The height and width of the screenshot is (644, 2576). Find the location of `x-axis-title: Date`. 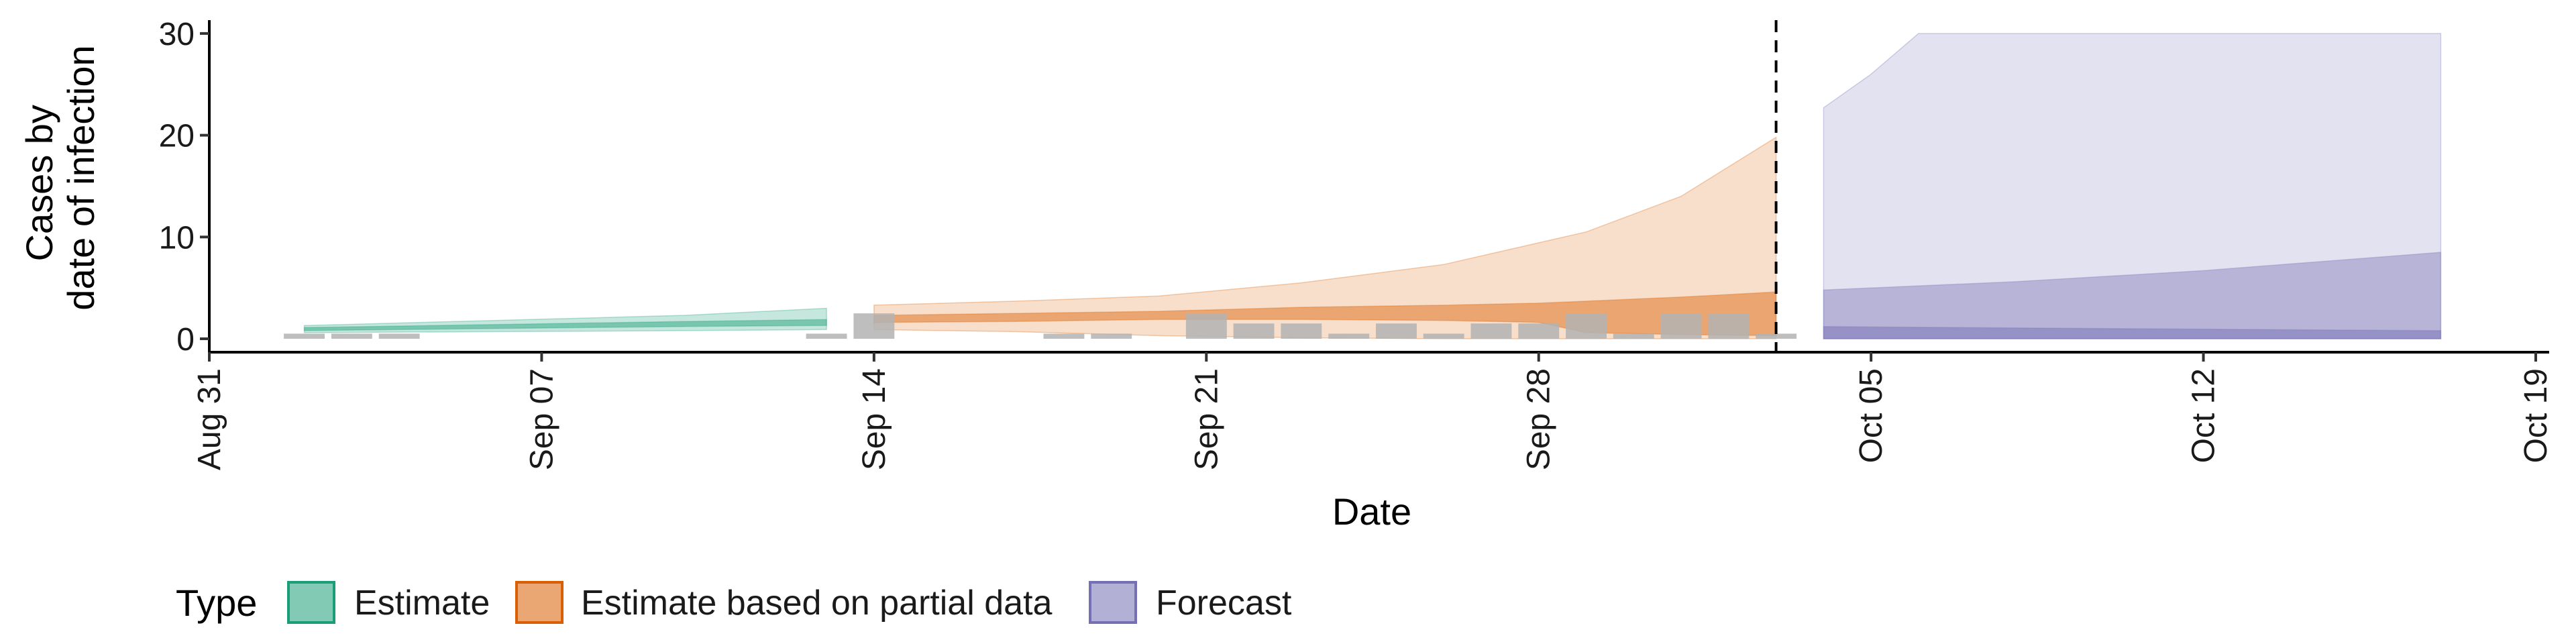

x-axis-title: Date is located at coordinates (1371, 511).